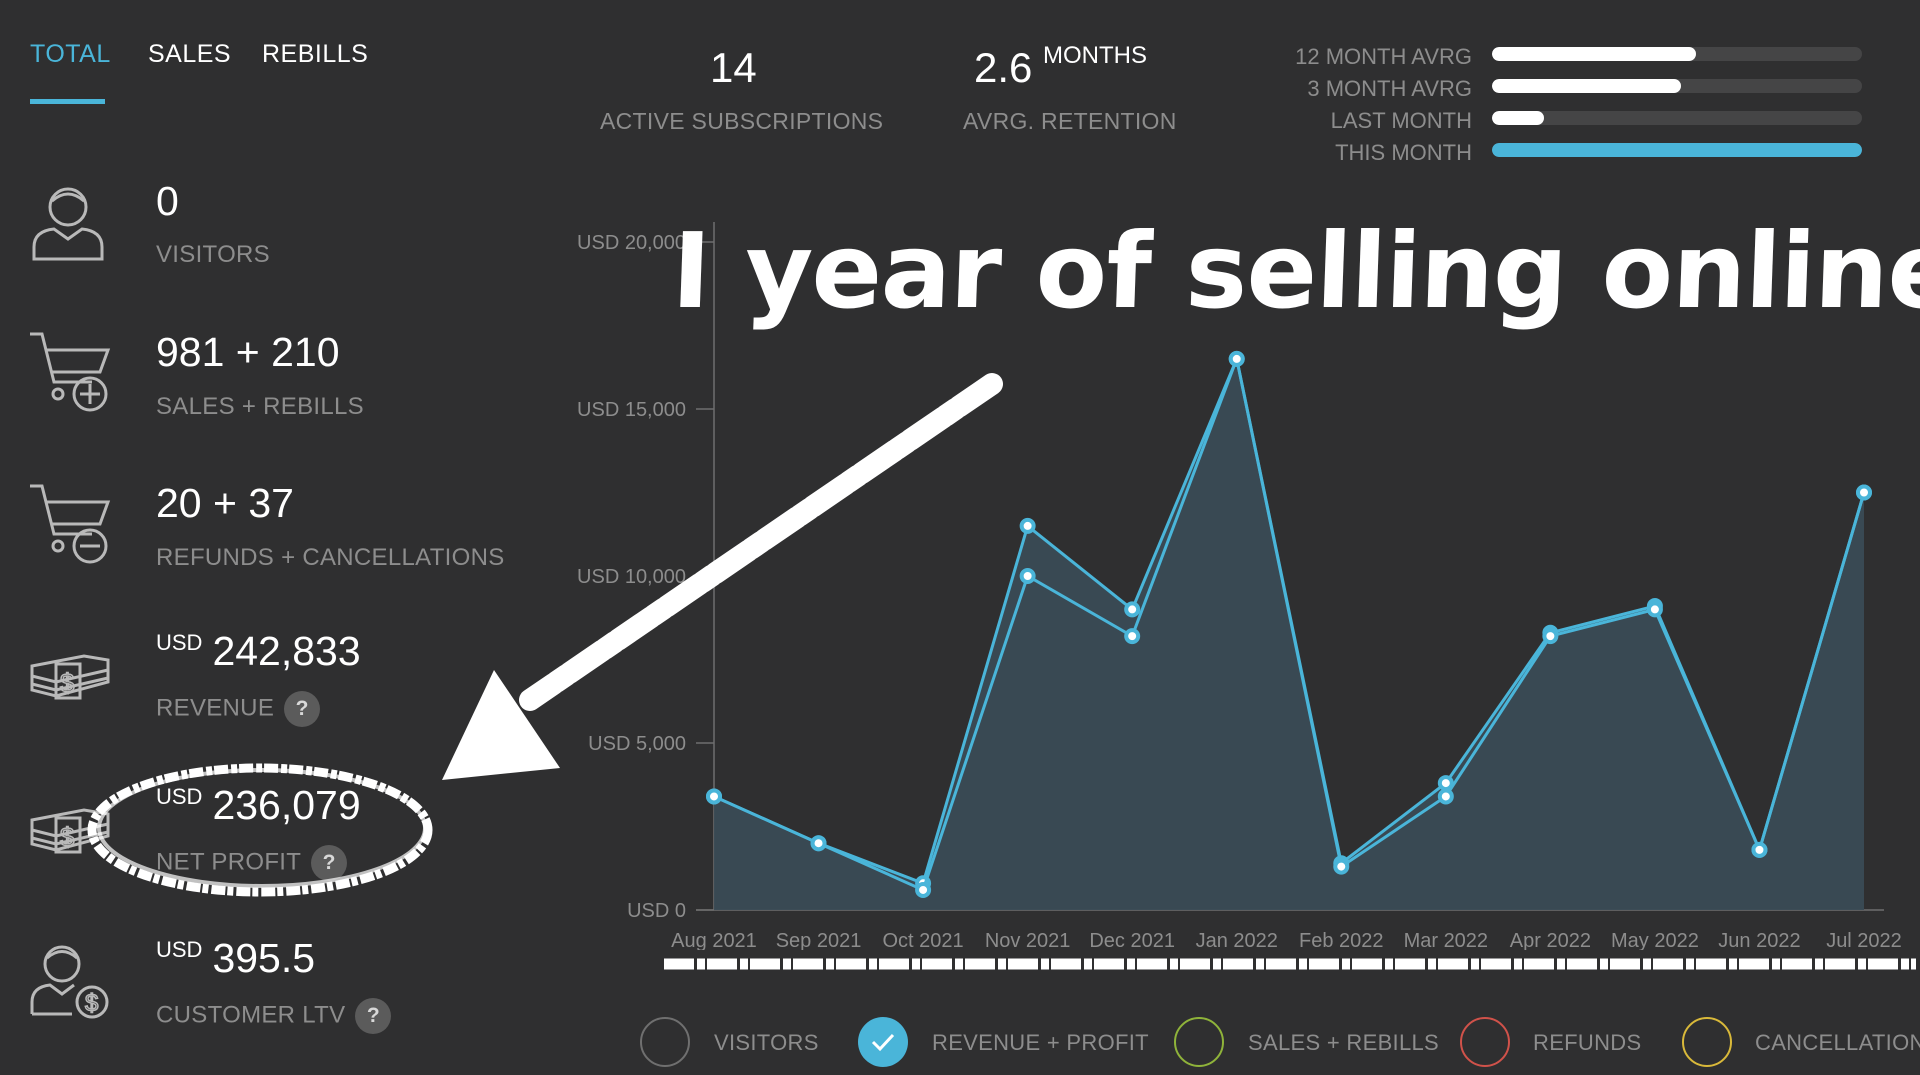  I want to click on net-profit-currency: USD, so click(179, 797).